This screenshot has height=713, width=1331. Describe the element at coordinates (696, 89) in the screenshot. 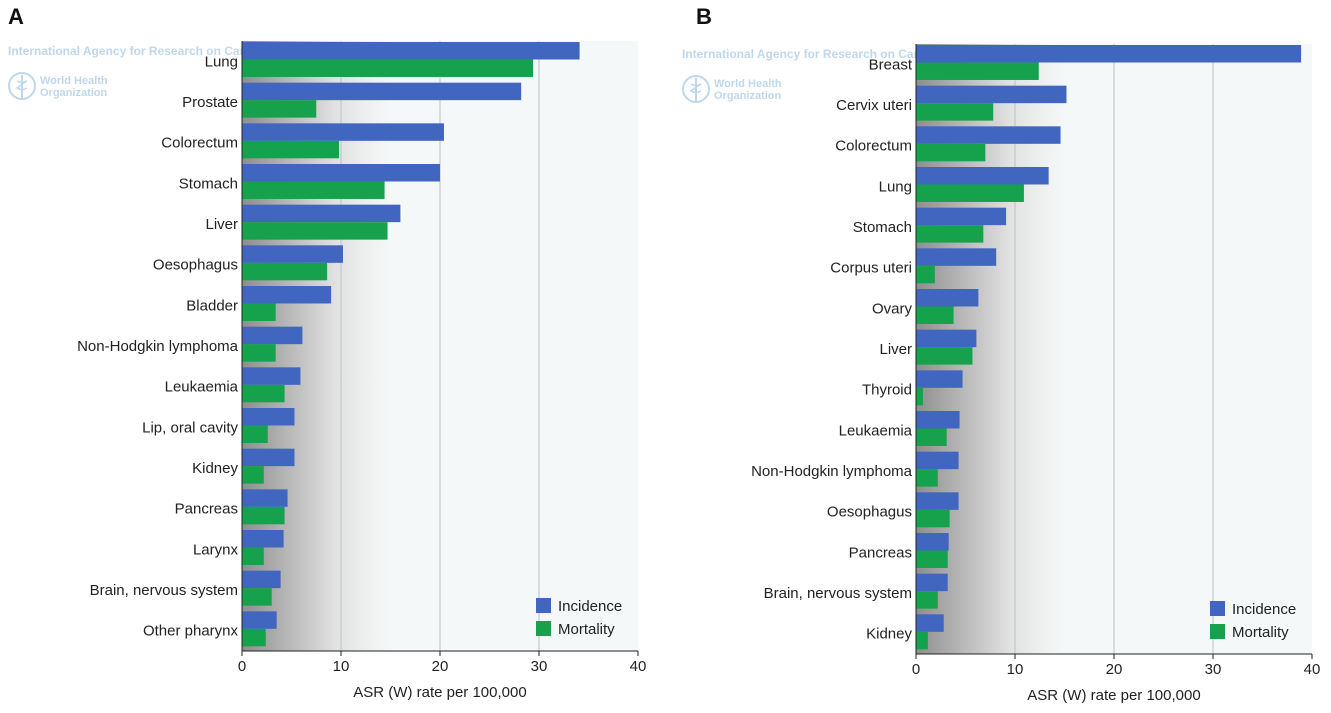

I see `who-emblem-icon` at that location.